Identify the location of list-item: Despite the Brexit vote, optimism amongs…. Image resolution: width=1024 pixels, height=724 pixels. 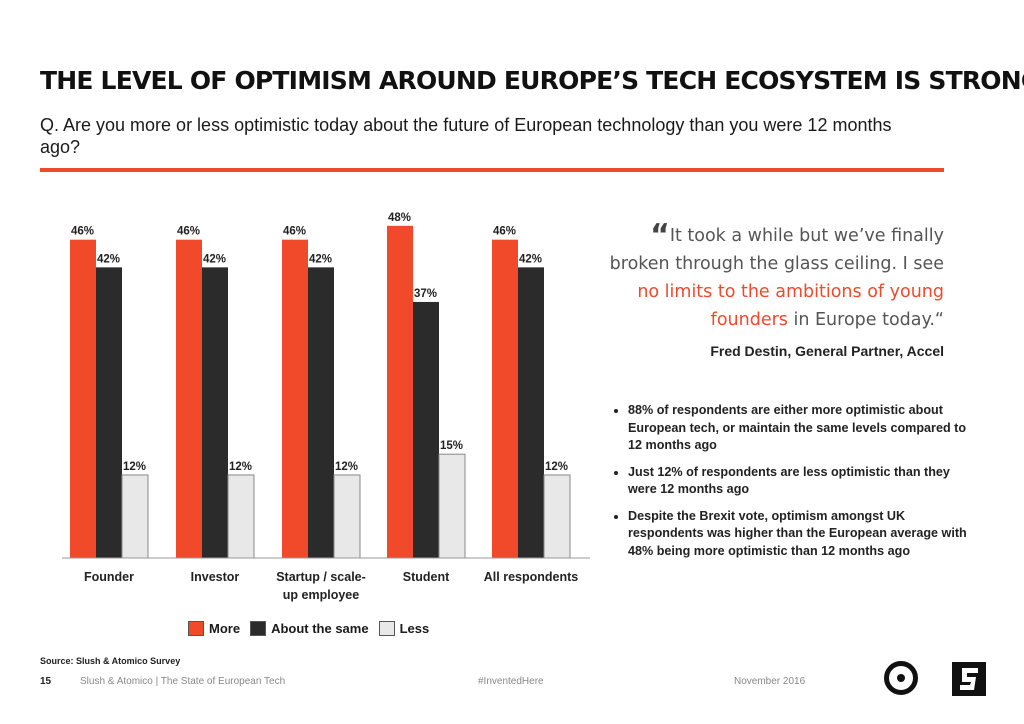
(798, 534).